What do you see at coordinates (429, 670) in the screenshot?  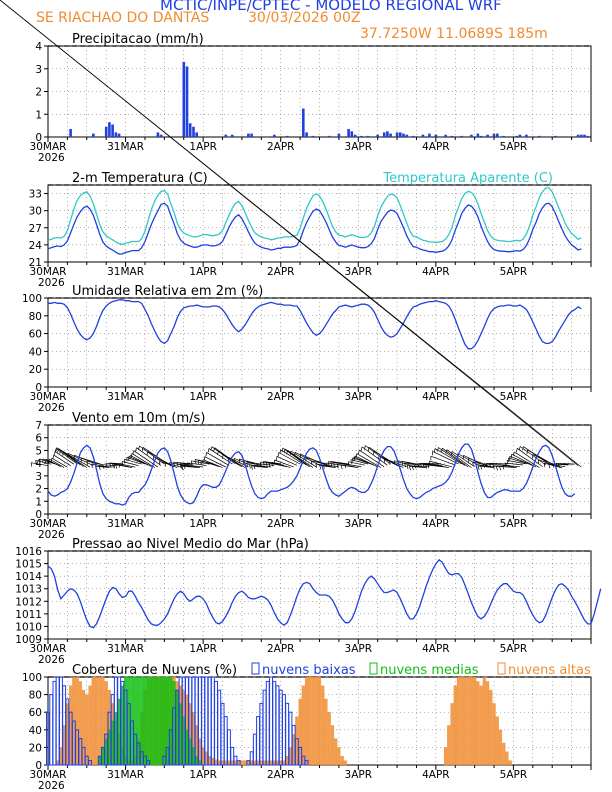 I see `legend-cloud-1: nuvens medias` at bounding box center [429, 670].